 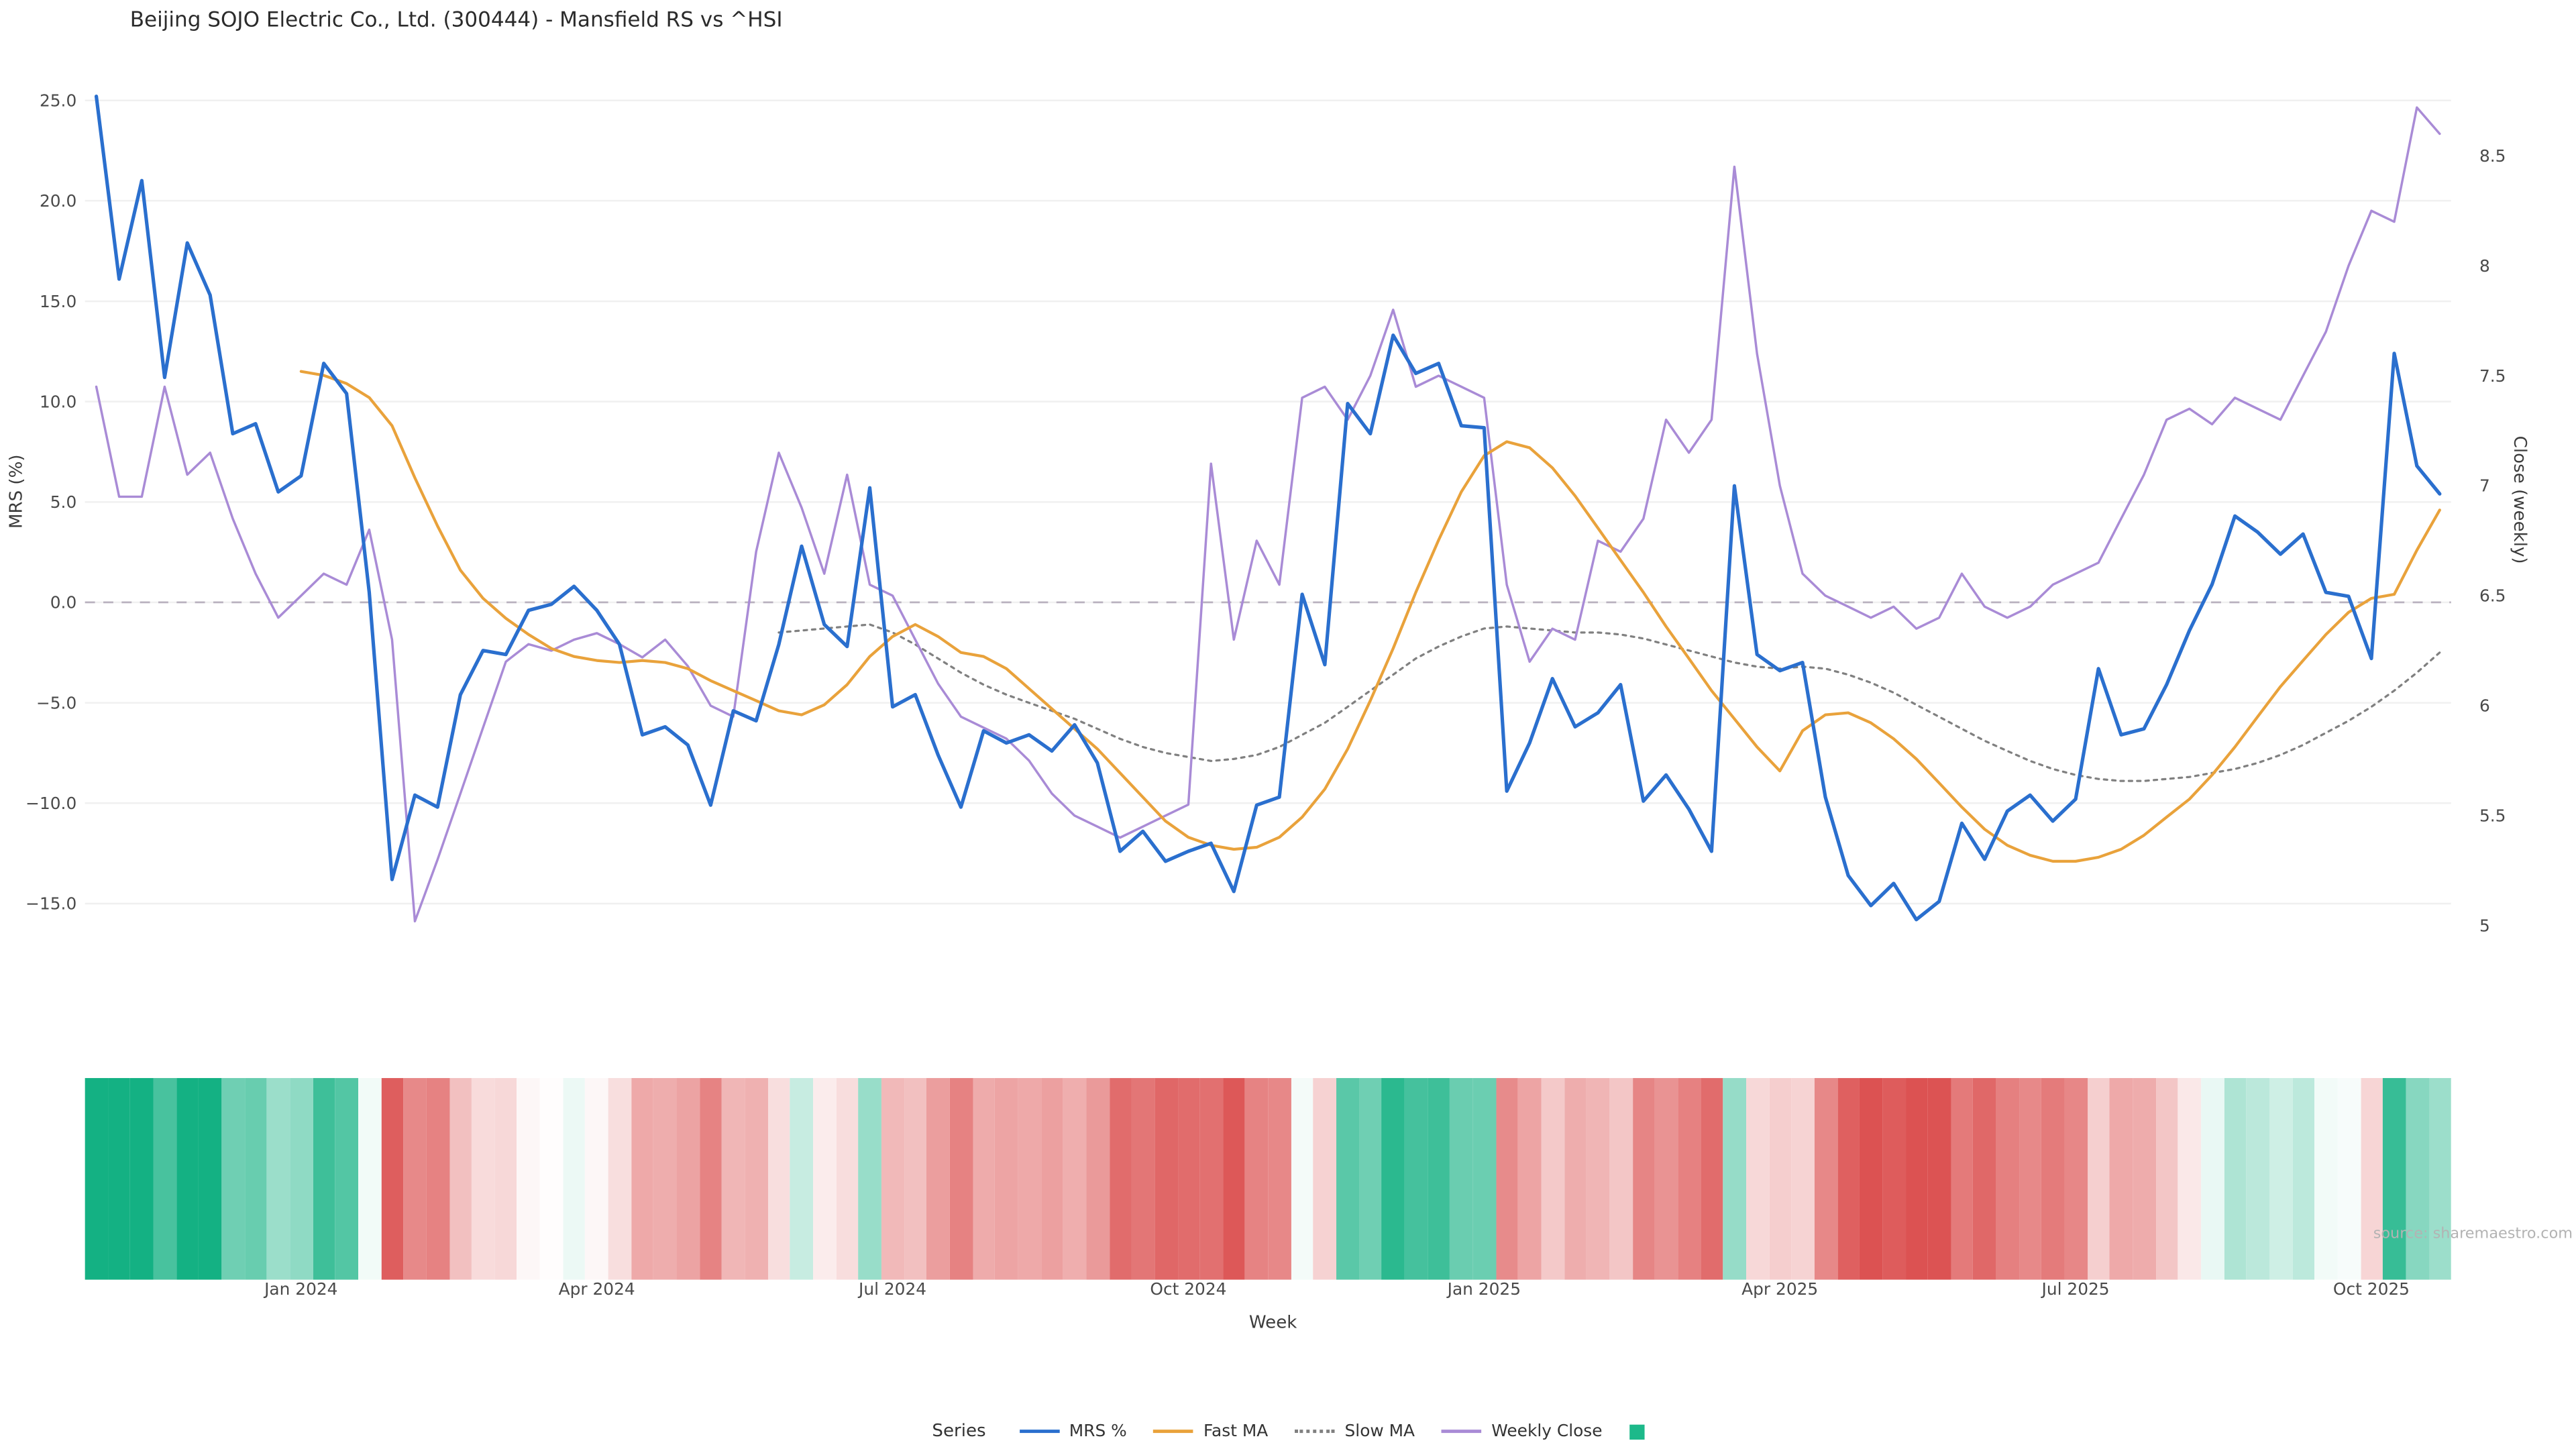 What do you see at coordinates (58, 201) in the screenshot?
I see `y-tick-label-left: 20.0` at bounding box center [58, 201].